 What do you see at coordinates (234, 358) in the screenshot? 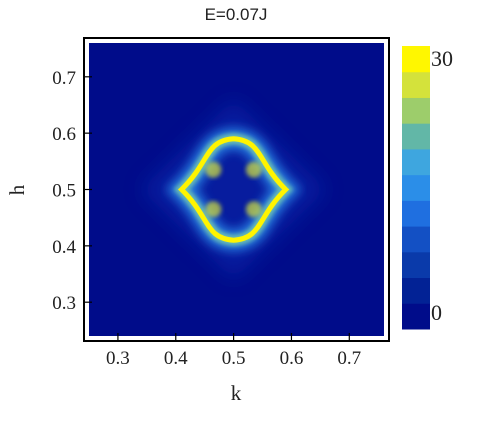
I see `x-tick-label: 0.5` at bounding box center [234, 358].